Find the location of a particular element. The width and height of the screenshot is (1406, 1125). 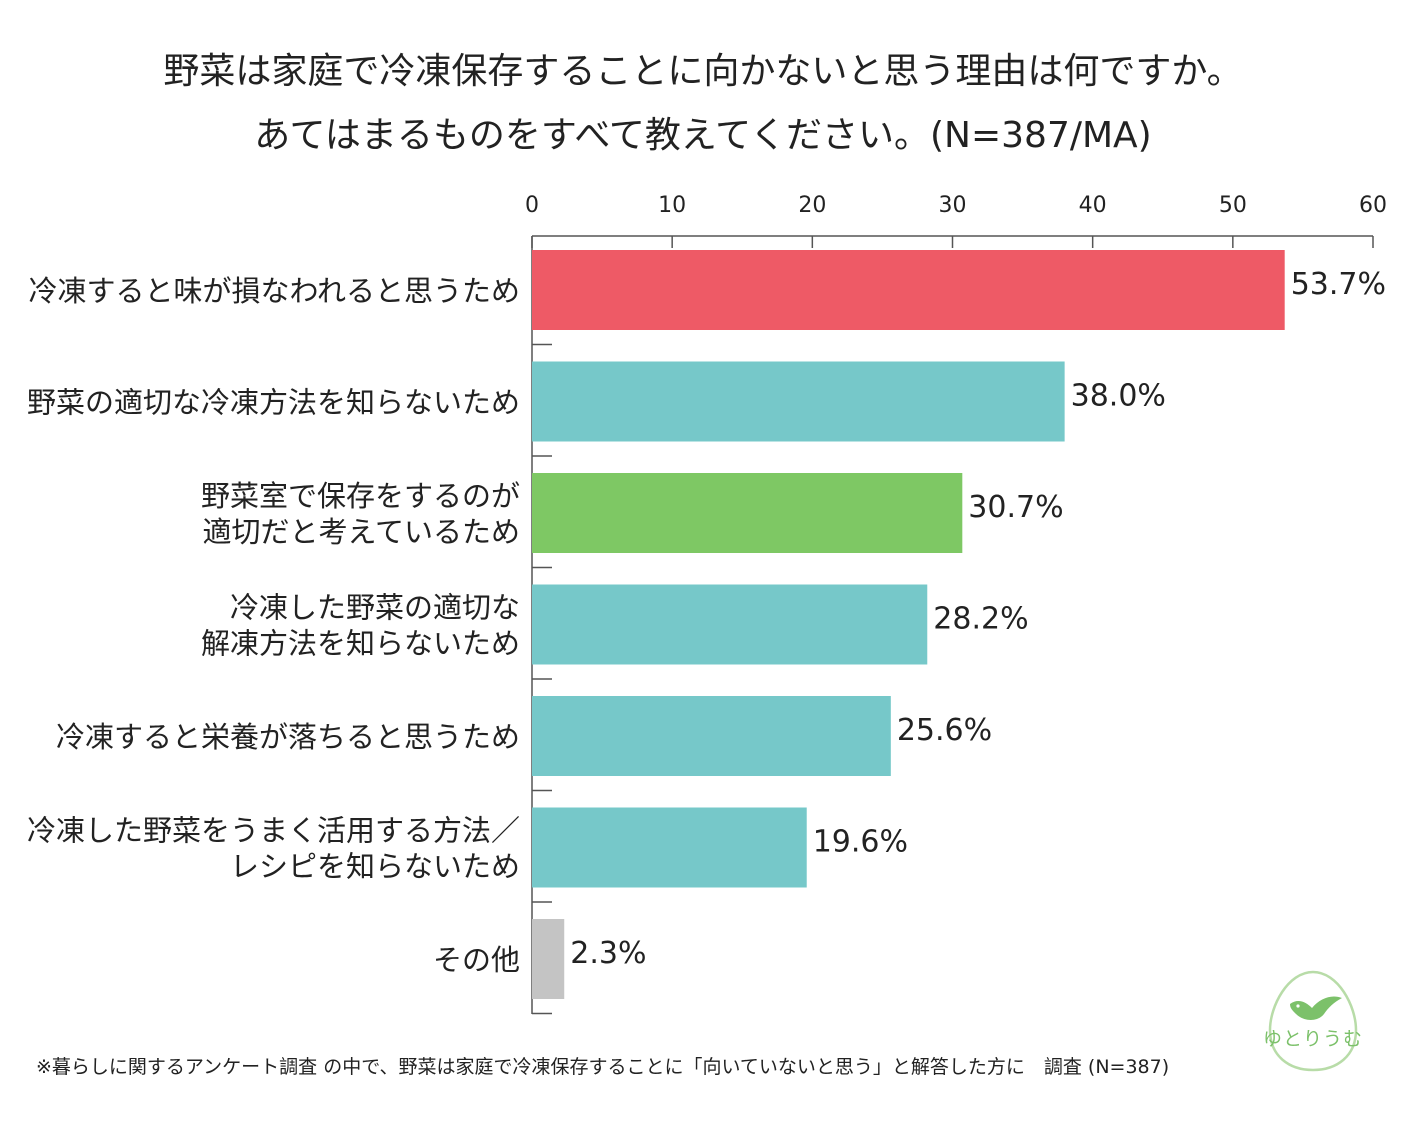

chart-title-line2: あてはまるものをすべて教えてください。(N=387/MA) is located at coordinates (703, 135).